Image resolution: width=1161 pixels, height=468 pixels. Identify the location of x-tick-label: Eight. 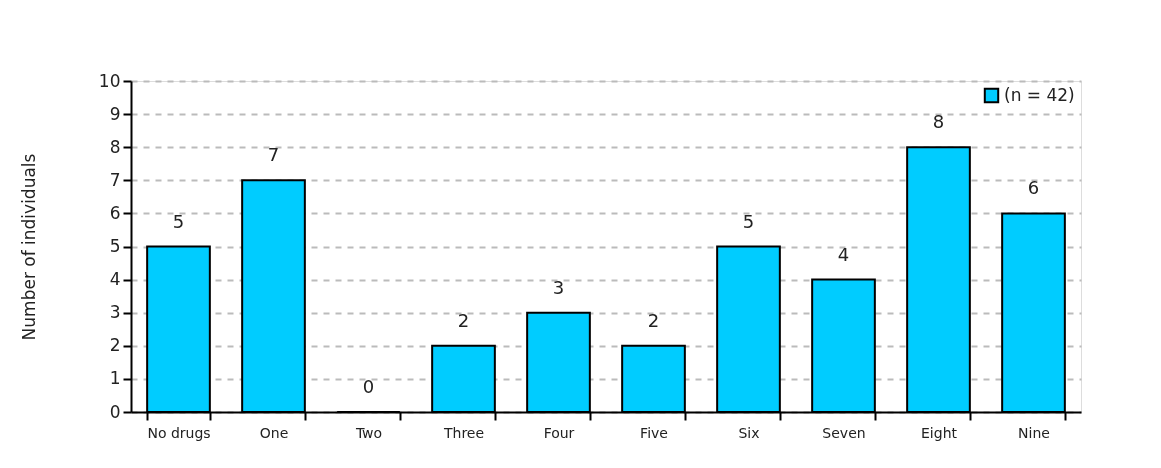
(939, 432).